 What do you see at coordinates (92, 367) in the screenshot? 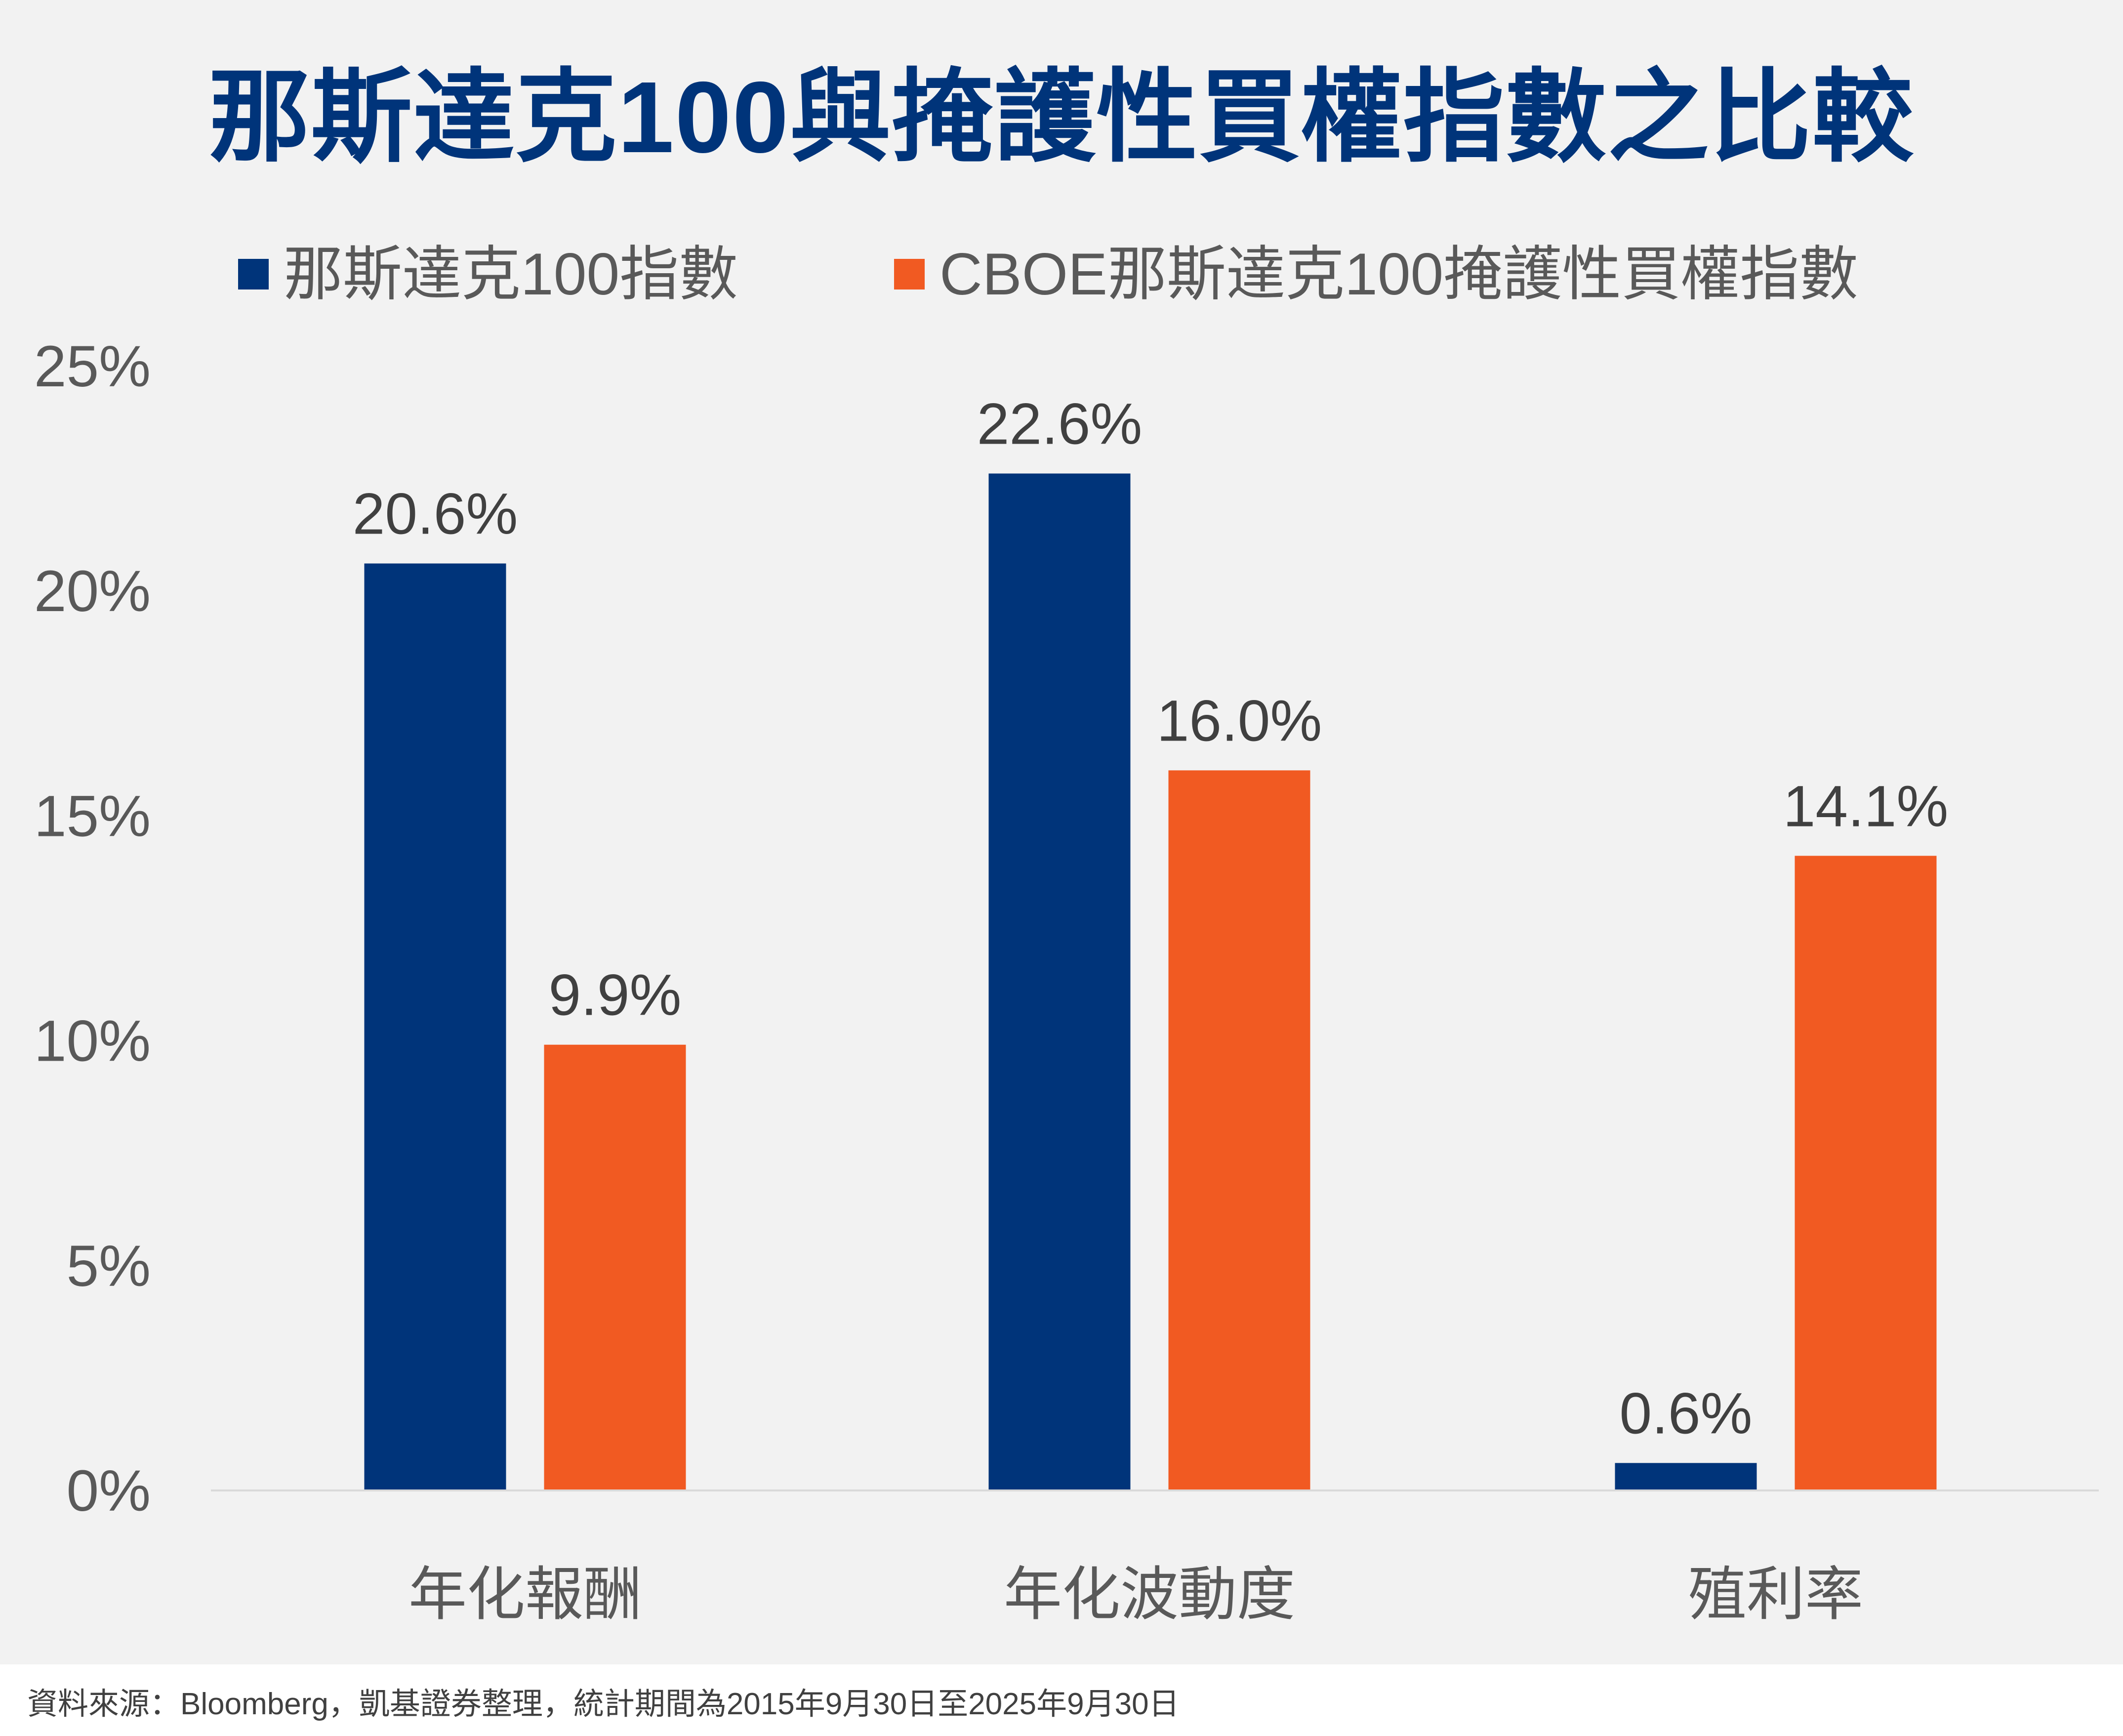
I see `y-tick-label: 25%` at bounding box center [92, 367].